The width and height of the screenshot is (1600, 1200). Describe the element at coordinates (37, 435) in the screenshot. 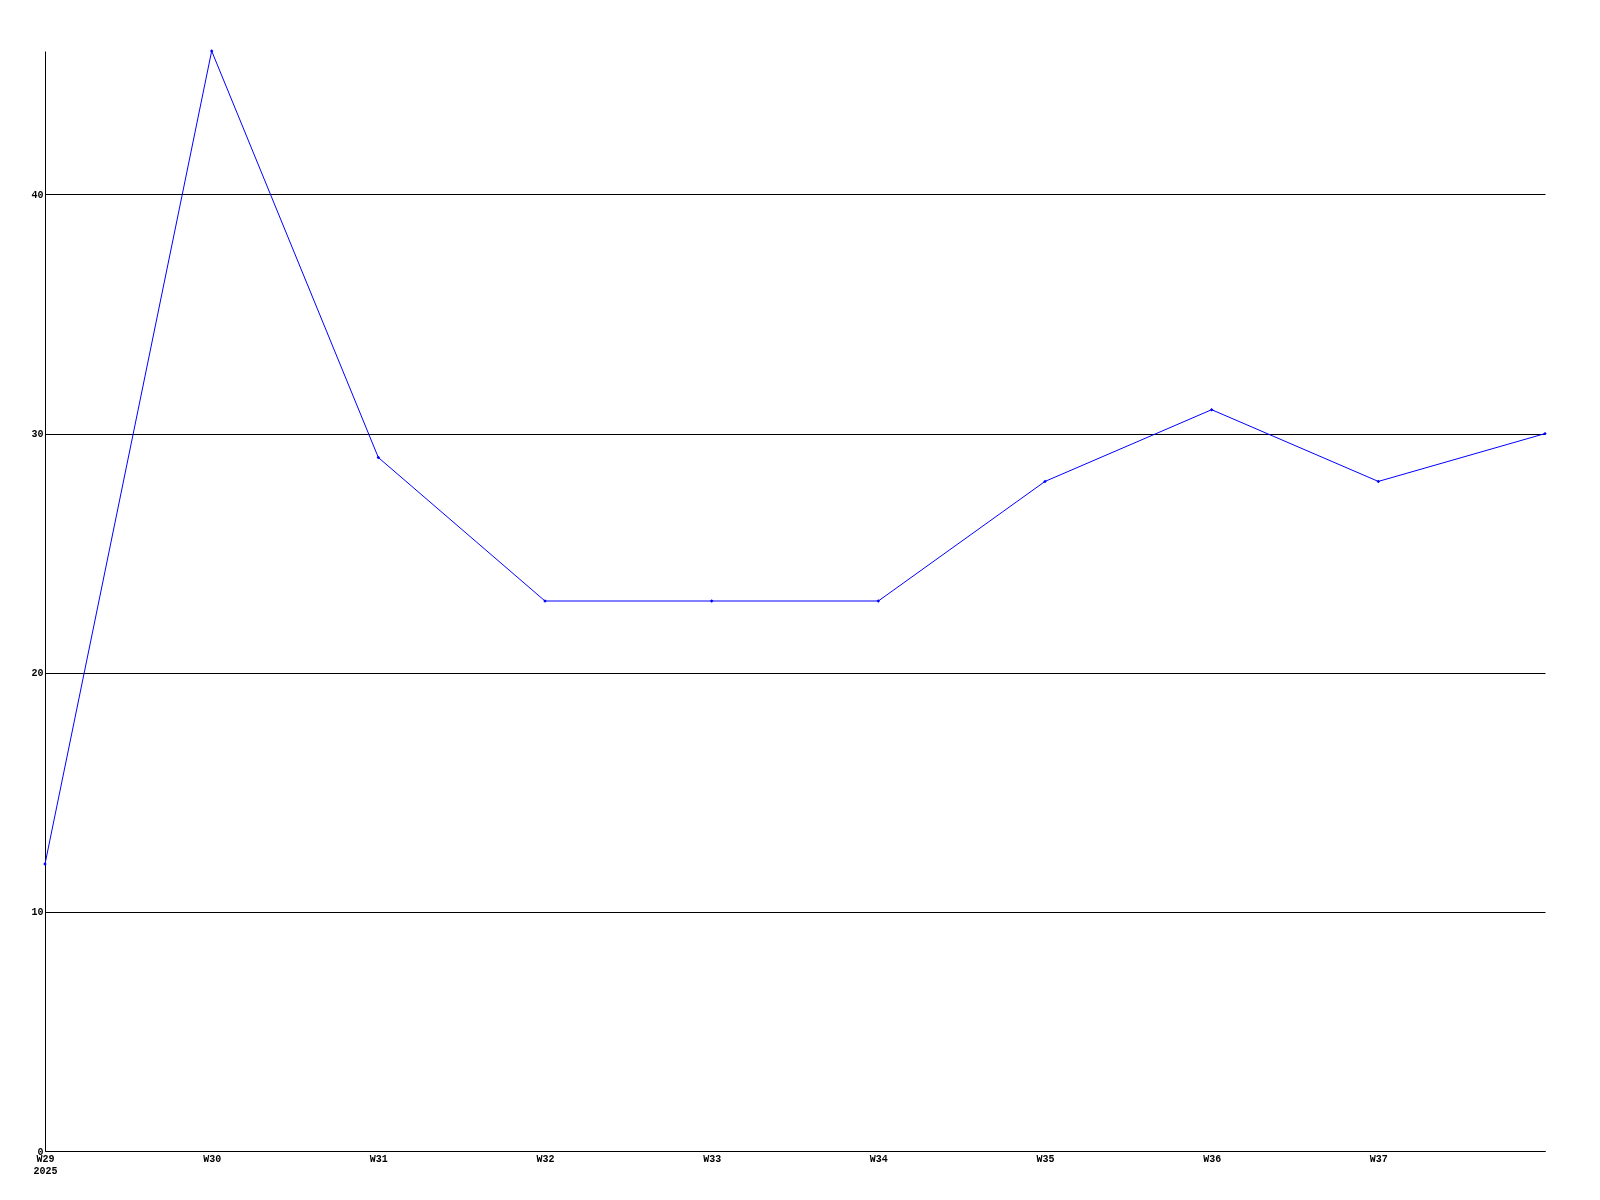

I see `y-tick-label: 30` at that location.